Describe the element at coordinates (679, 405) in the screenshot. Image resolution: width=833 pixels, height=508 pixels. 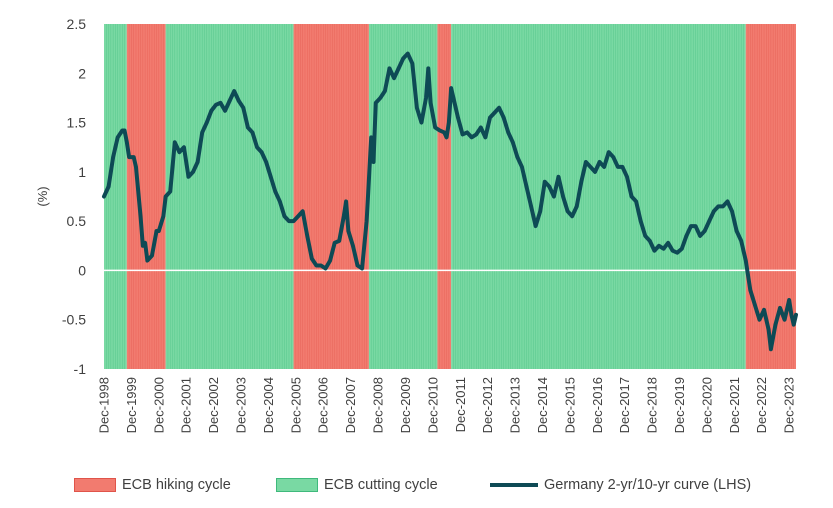
I see `x-tick-label: Dec-2019` at that location.